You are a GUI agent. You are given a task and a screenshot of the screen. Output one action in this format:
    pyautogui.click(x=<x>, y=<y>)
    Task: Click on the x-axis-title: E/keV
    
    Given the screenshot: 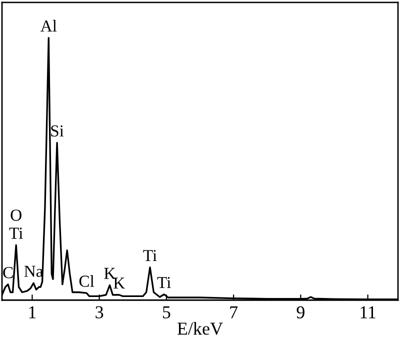 What is the action you would take?
    pyautogui.click(x=200, y=328)
    